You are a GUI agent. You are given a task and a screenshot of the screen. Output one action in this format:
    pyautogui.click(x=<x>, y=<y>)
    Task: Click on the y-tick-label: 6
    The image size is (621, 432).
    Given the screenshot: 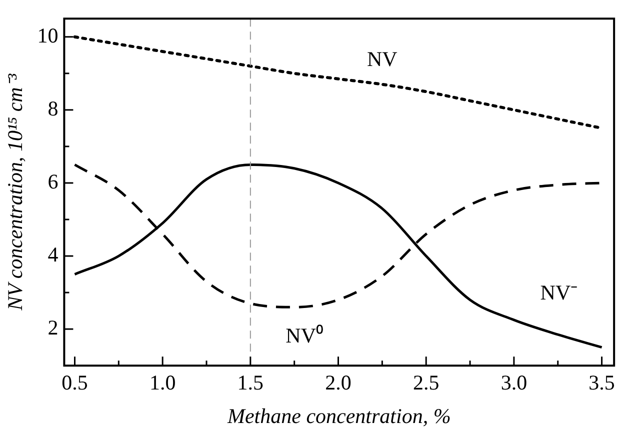 What is the action you would take?
    pyautogui.click(x=53, y=181)
    